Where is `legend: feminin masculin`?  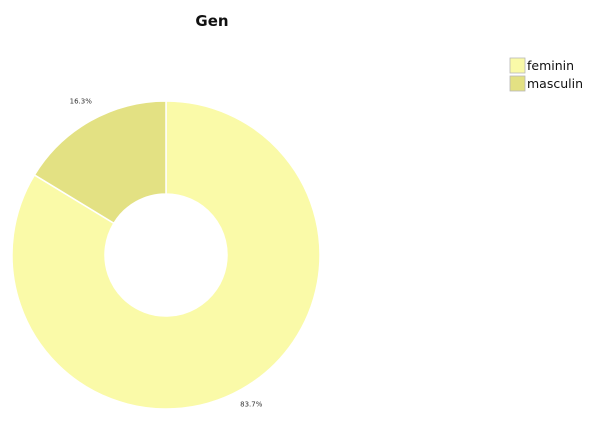
legend: feminin masculin is located at coordinates (546, 74).